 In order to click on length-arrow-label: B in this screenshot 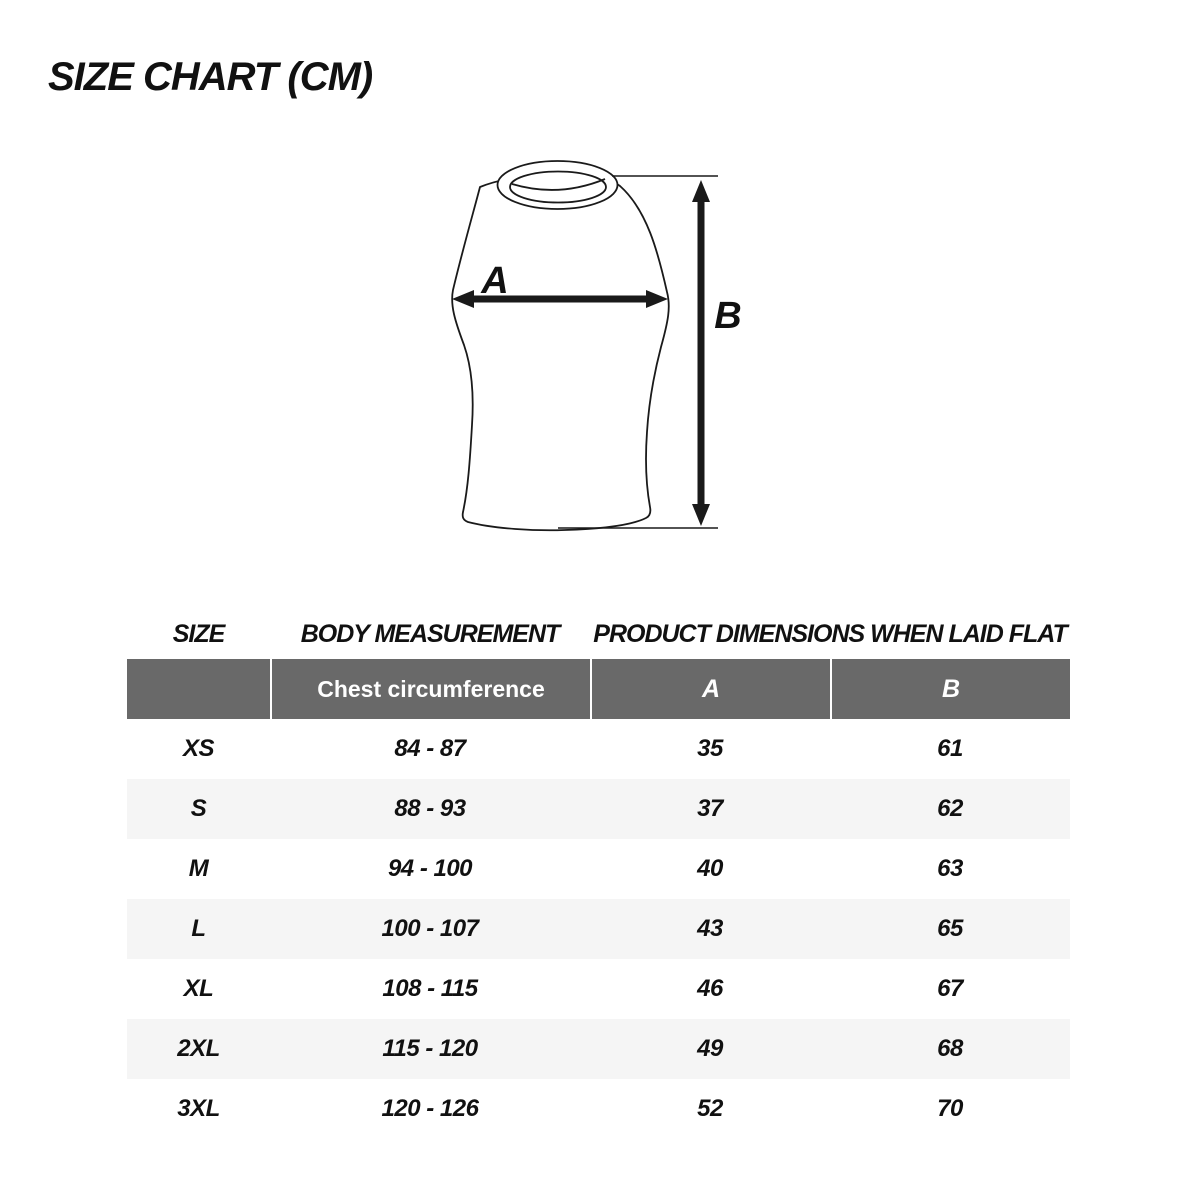, I will do `click(727, 316)`.